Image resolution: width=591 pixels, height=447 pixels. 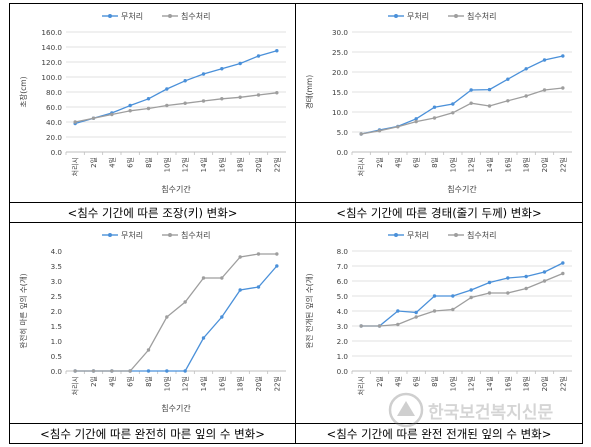 What do you see at coordinates (491, 413) in the screenshot?
I see `watermark-text: 한국보건복지신문` at bounding box center [491, 413].